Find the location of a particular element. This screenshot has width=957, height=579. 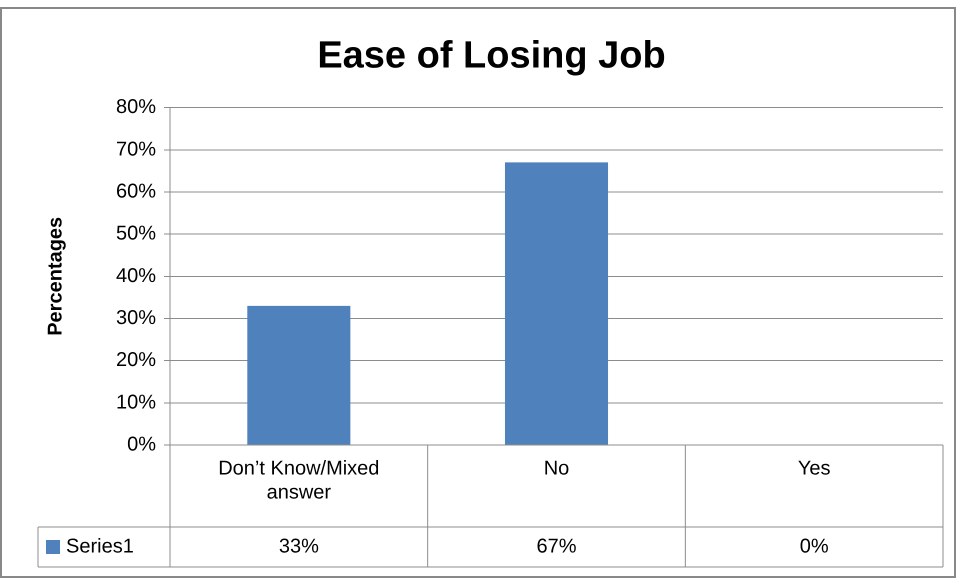

y-tick-label: 30% is located at coordinates (136, 317).